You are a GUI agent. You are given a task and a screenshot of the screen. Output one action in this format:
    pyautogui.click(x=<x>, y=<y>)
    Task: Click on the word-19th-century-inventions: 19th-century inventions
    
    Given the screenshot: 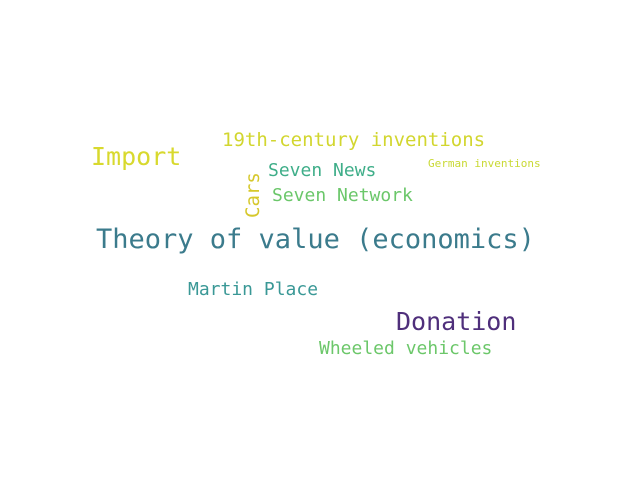 What is the action you would take?
    pyautogui.click(x=354, y=140)
    